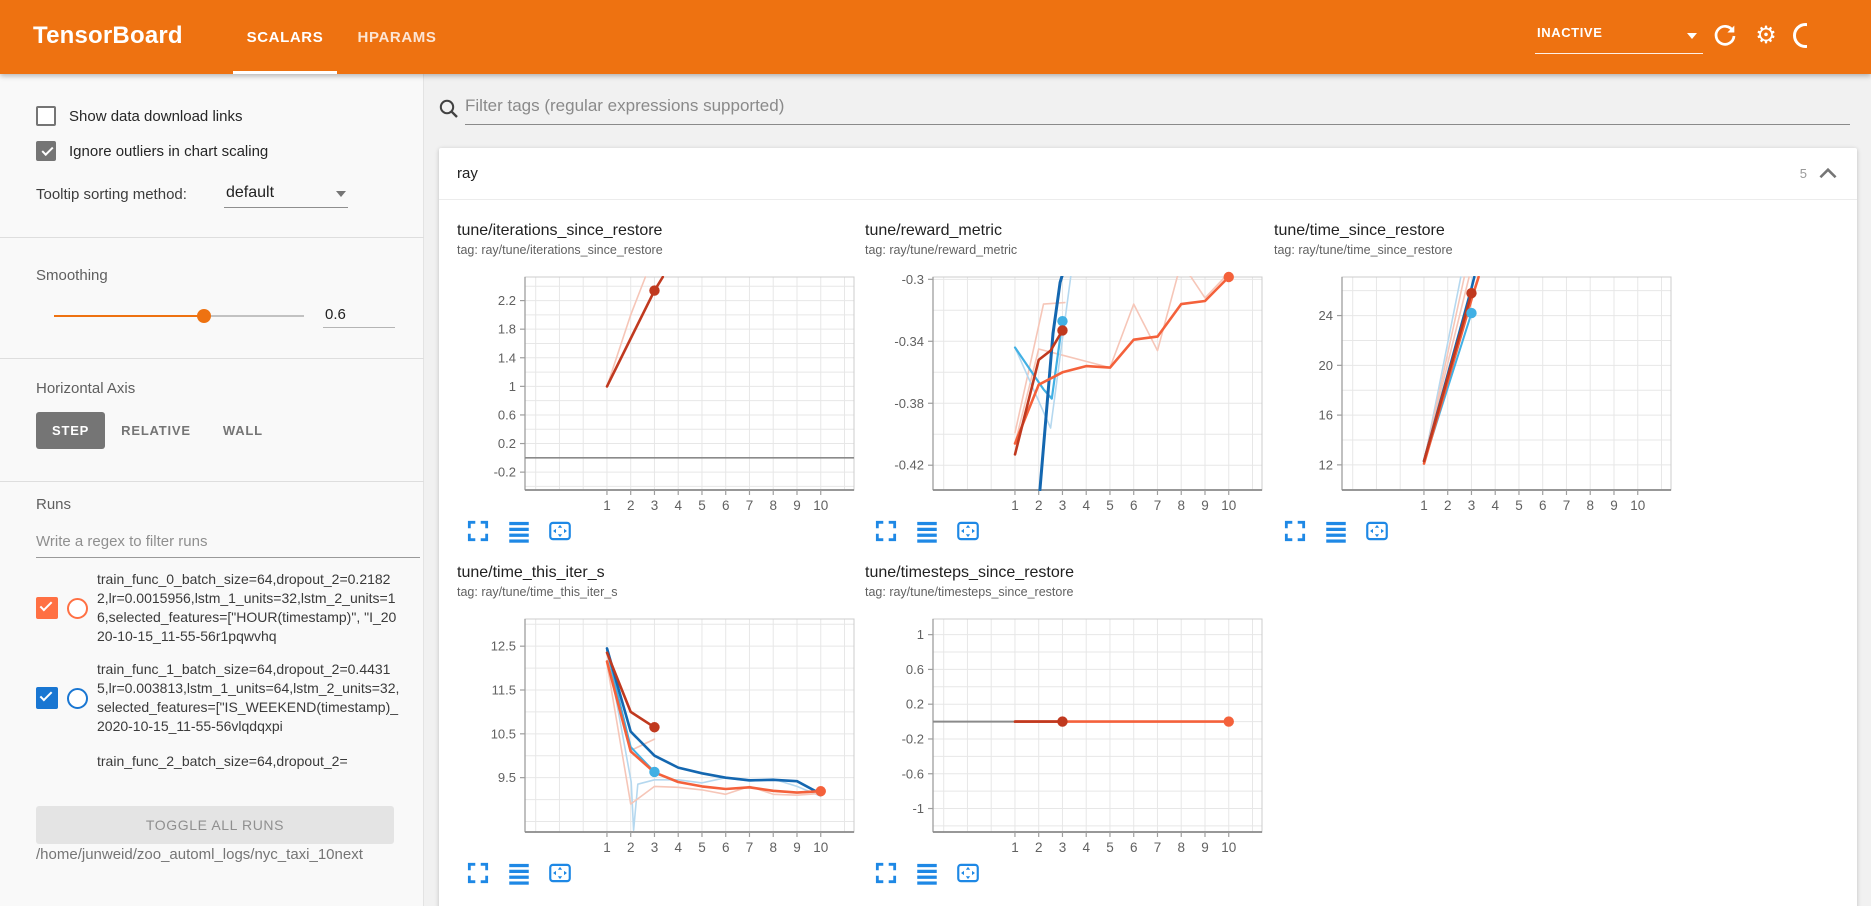  I want to click on checkbox-unchecked-icon, so click(46, 116).